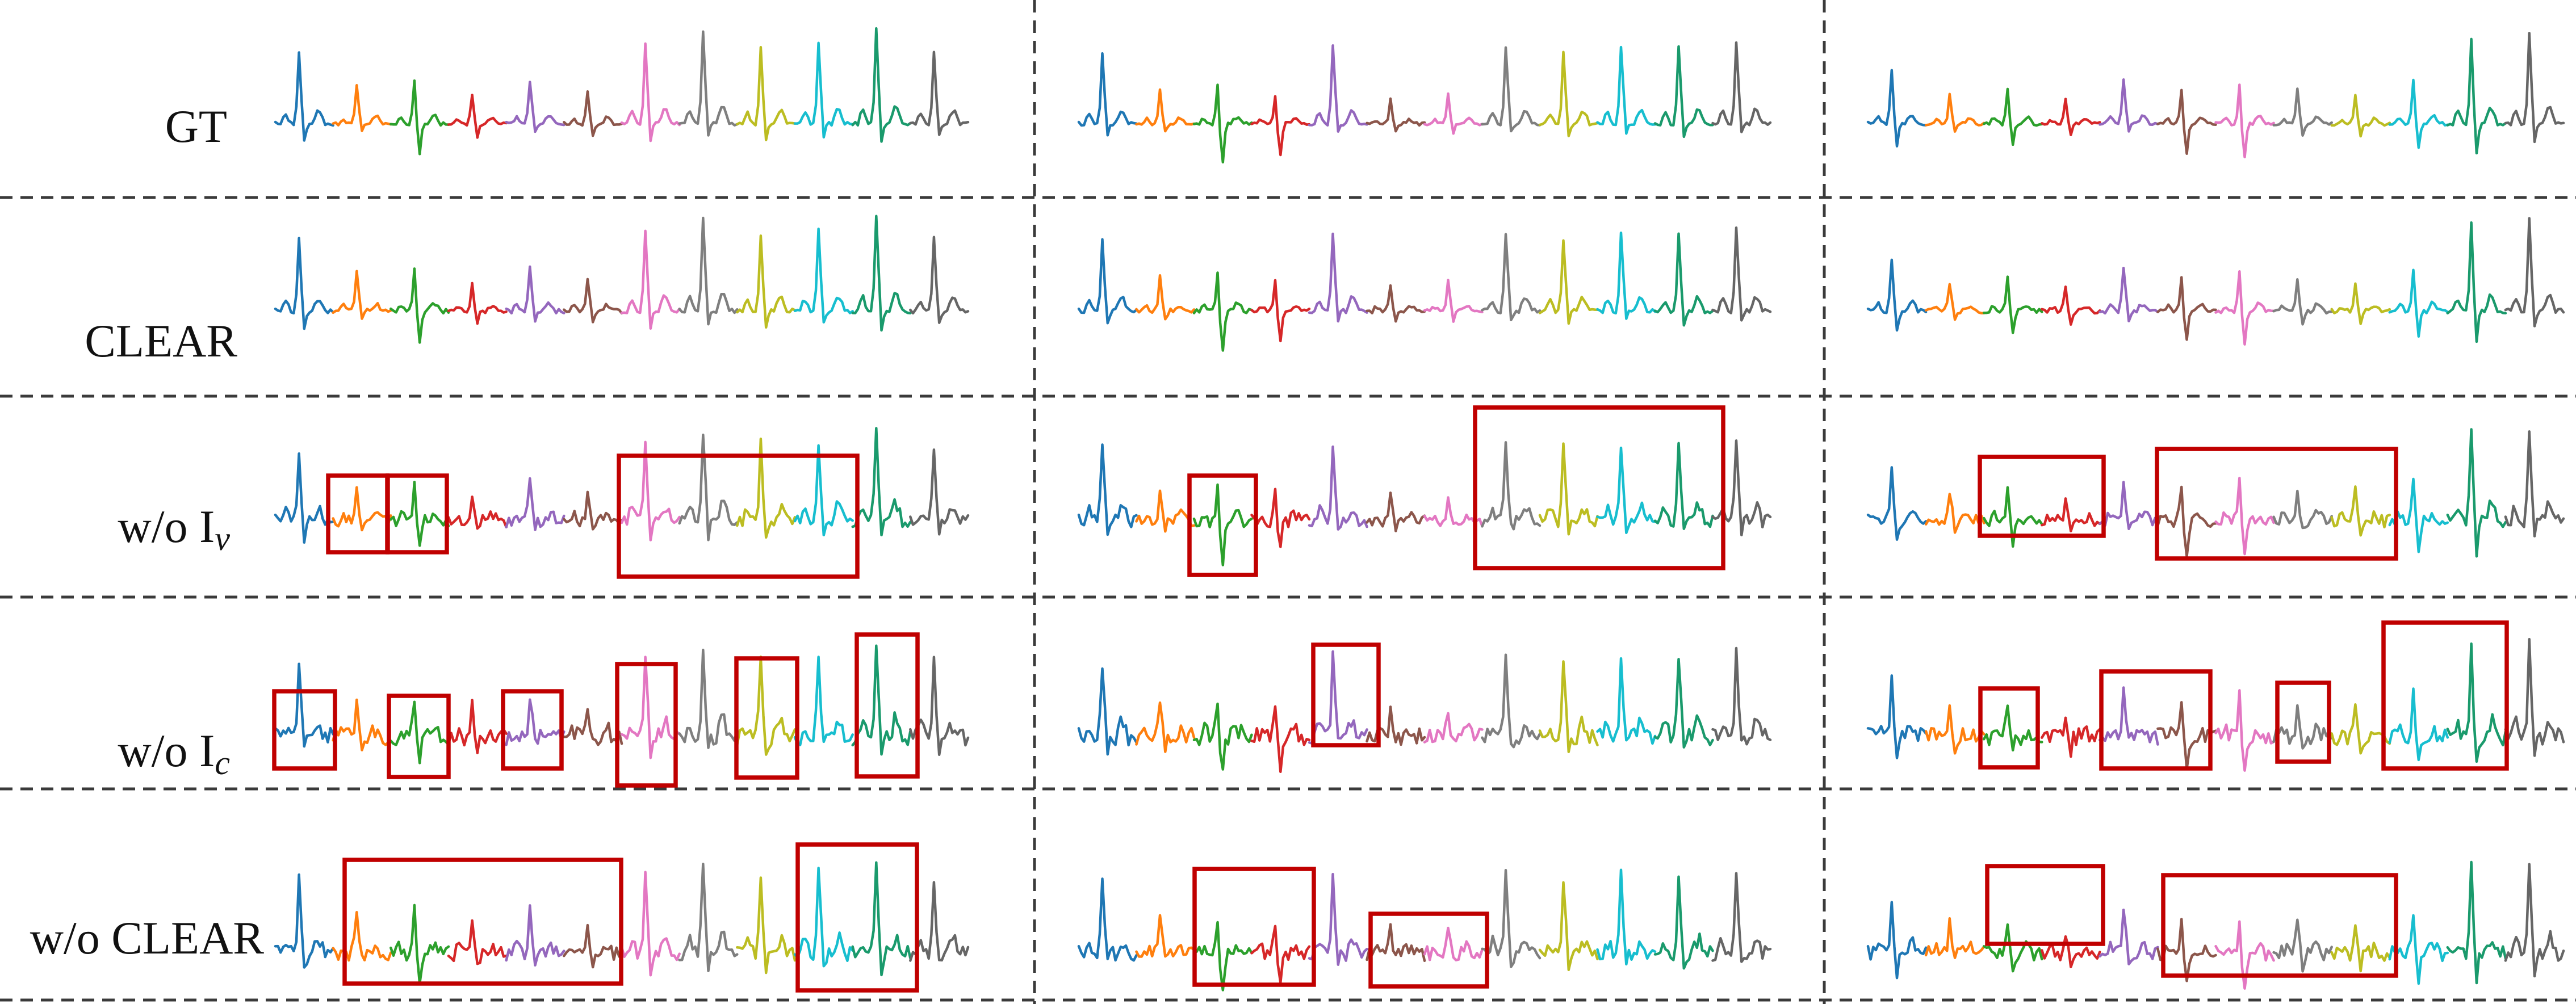 The height and width of the screenshot is (1004, 2576). Describe the element at coordinates (174, 754) in the screenshot. I see `row-label-wo-ic: w/o Ic` at that location.